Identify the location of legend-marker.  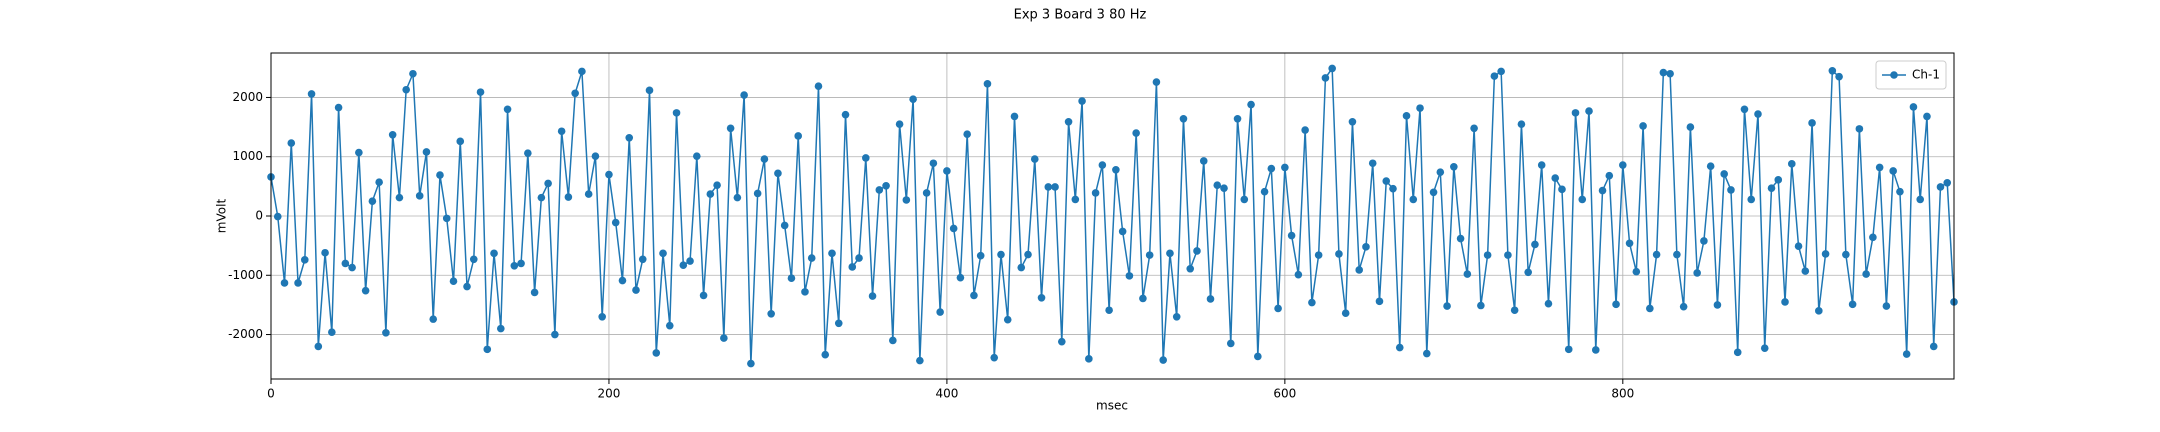
(1894, 75).